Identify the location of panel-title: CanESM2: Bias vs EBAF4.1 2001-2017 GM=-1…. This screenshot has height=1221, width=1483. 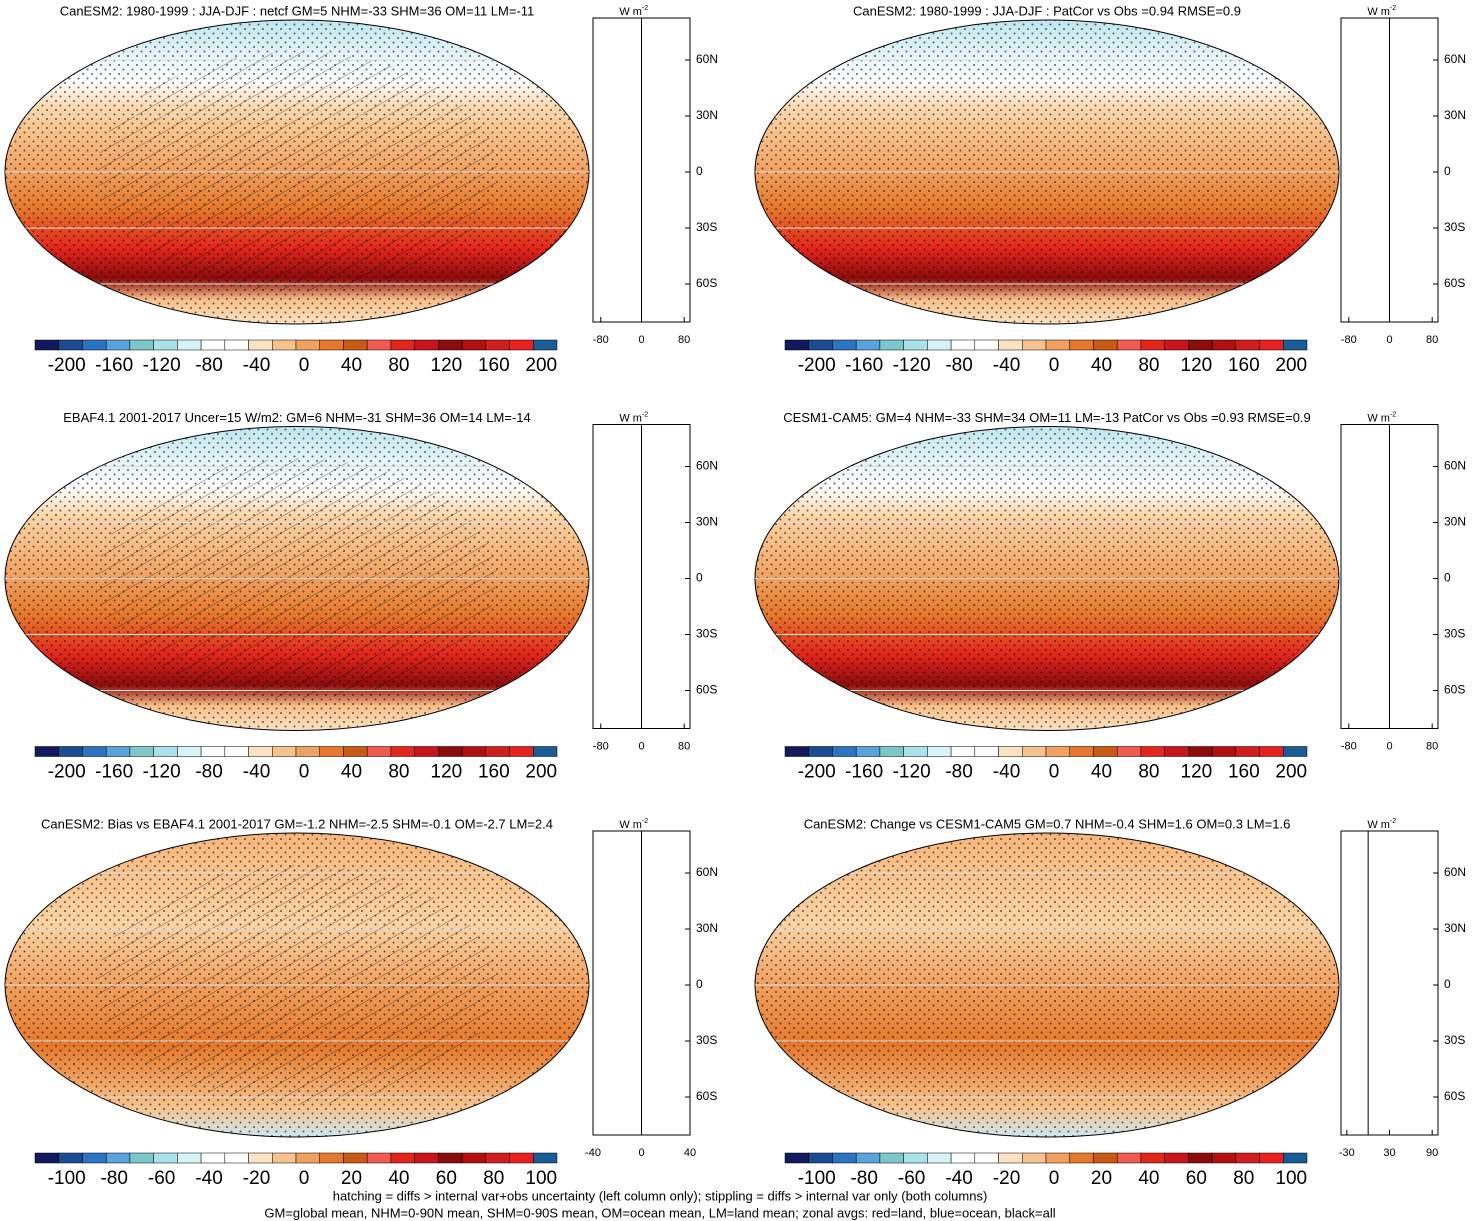
(297, 823).